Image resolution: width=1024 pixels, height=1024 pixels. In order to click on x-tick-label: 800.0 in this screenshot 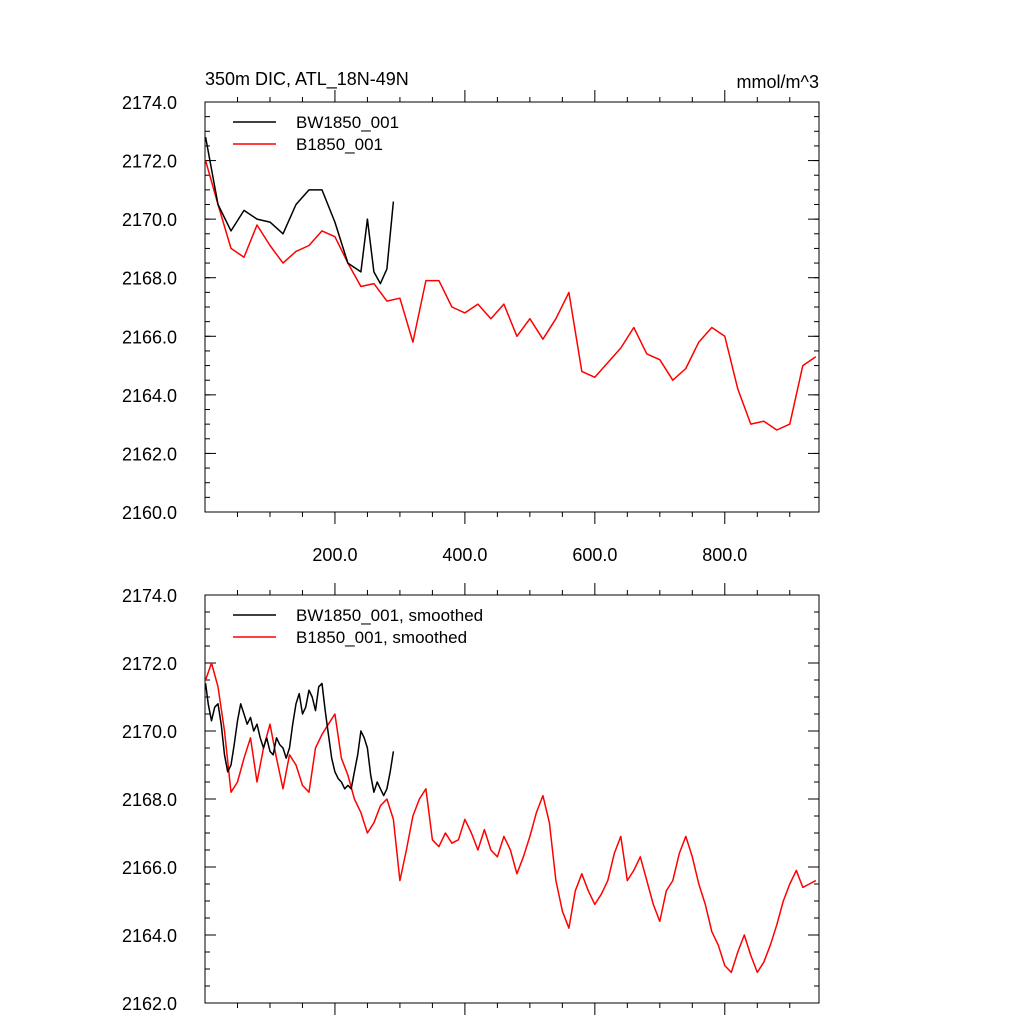, I will do `click(724, 555)`.